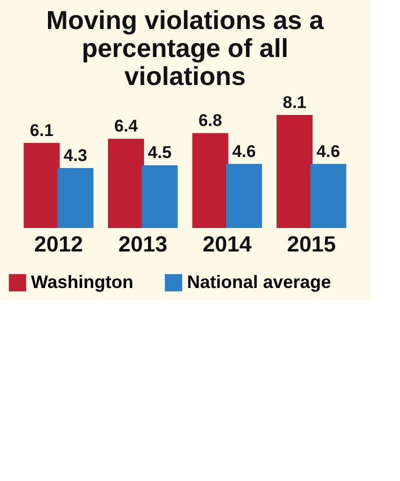 The width and height of the screenshot is (400, 481). Describe the element at coordinates (210, 120) in the screenshot. I see `data-label: 6.8` at that location.